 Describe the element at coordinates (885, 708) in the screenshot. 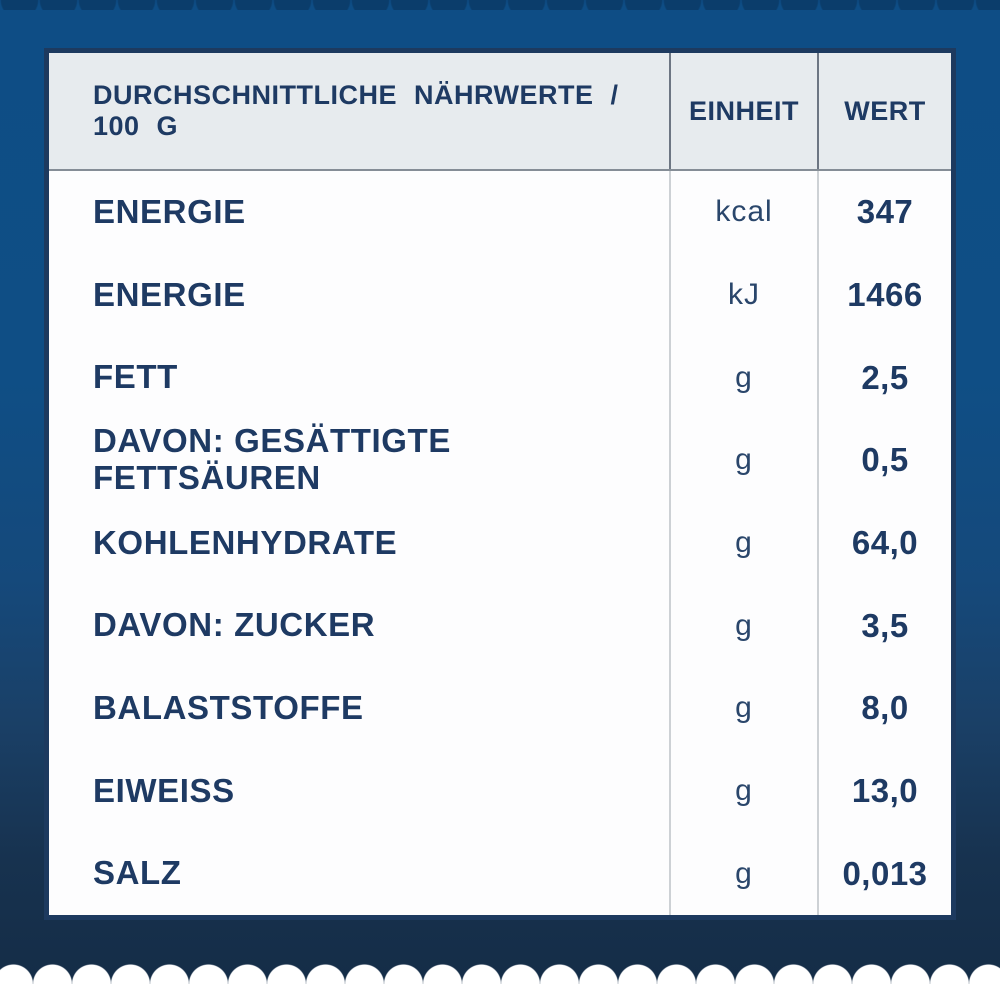

I see `row-value: 8,0` at that location.